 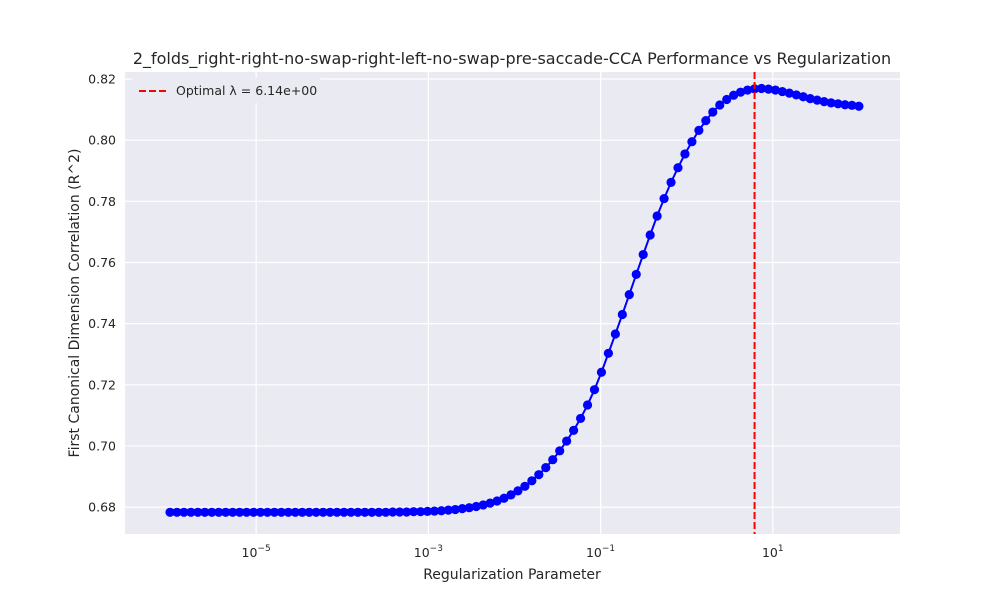 I want to click on y-tick-label: 0.80, so click(x=102, y=140).